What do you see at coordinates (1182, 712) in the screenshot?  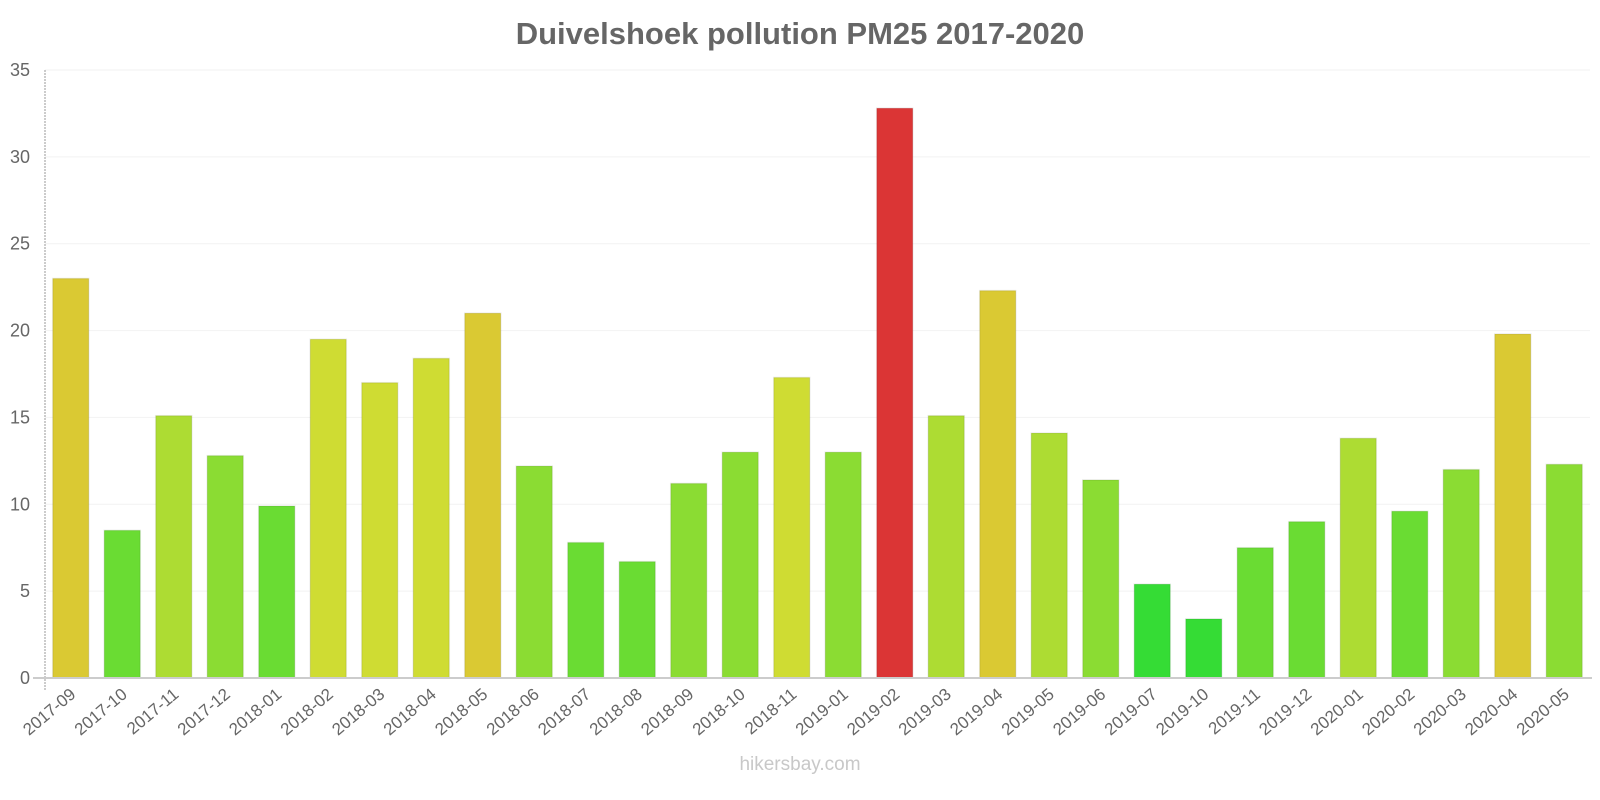 I see `x-tick-label: 2019-10` at bounding box center [1182, 712].